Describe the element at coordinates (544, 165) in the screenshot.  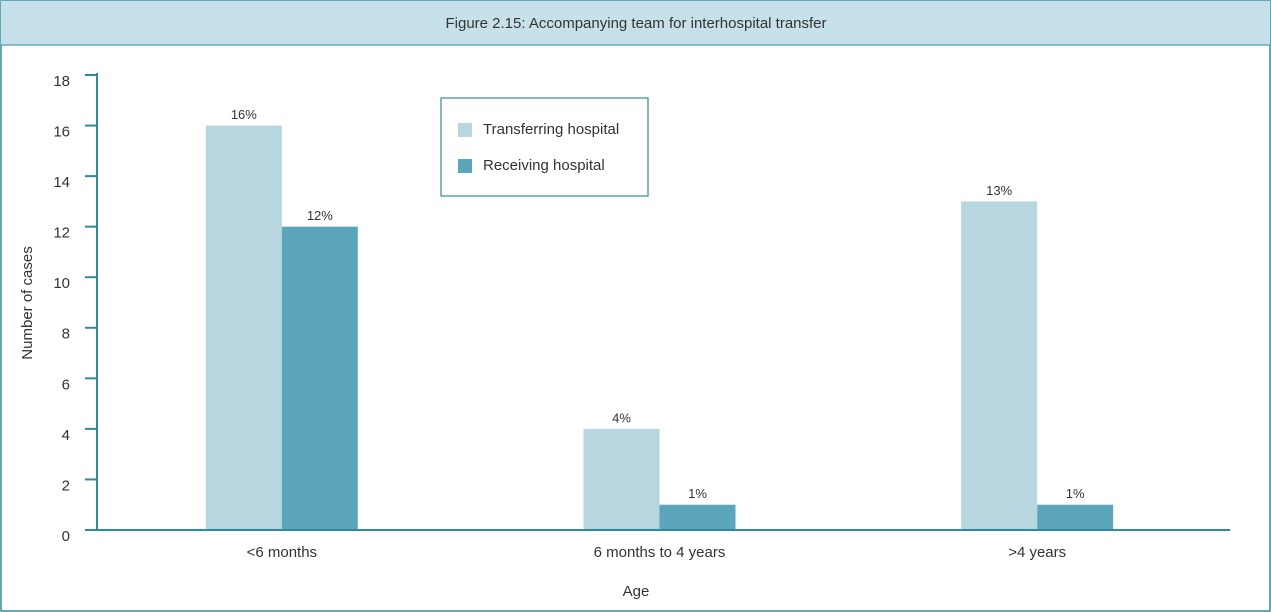
I see `legend-label: Receiving hospital` at that location.